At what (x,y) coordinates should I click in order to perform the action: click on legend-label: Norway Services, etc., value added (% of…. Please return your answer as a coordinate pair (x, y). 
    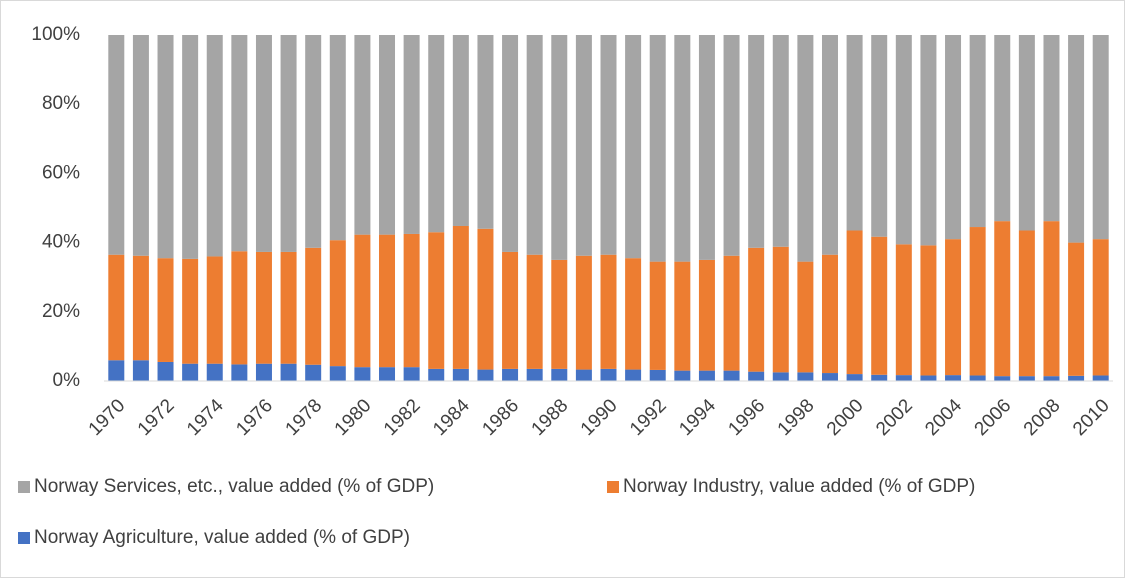
    Looking at the image, I should click on (234, 486).